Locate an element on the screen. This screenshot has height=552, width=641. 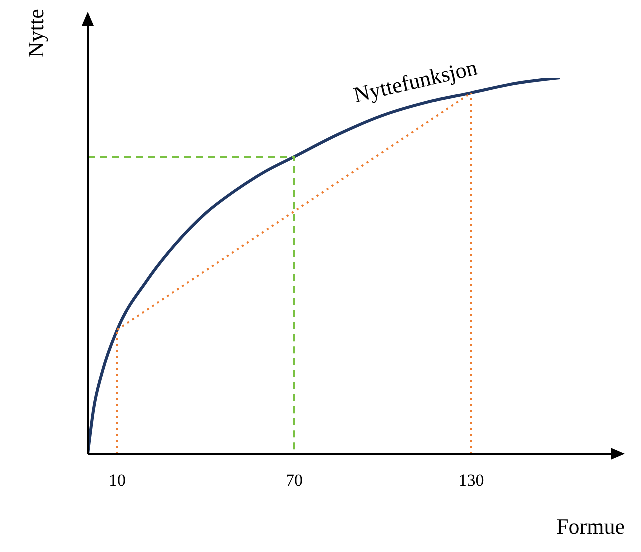
x-tick-label: 130 is located at coordinates (471, 480).